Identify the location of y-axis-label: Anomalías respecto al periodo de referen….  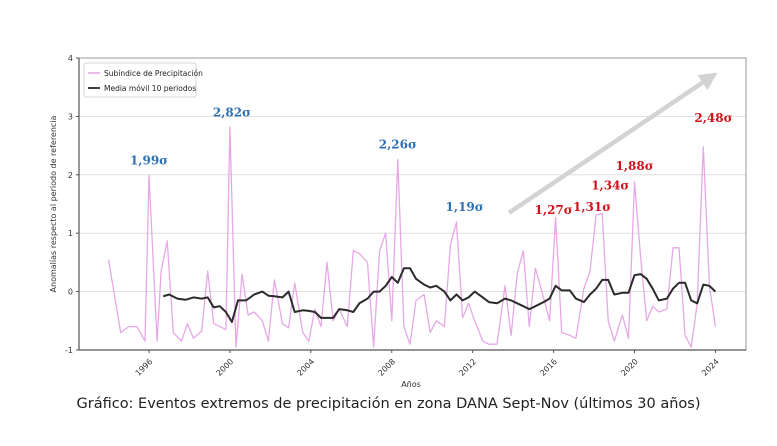
(53, 203).